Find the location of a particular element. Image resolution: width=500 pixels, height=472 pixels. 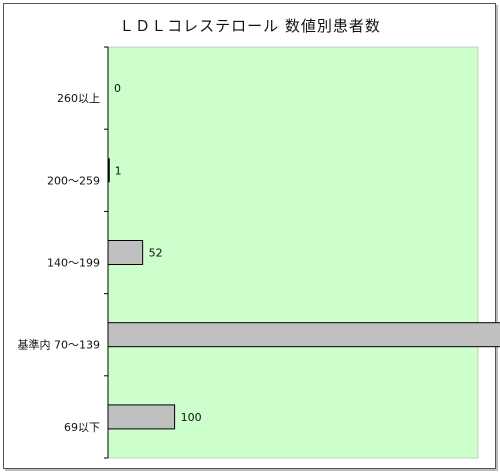

data-label: 1 is located at coordinates (118, 170).